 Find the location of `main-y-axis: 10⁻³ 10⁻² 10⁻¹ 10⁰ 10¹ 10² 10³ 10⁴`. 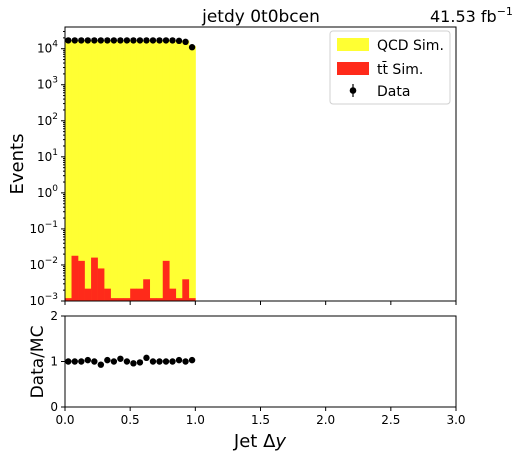

main-y-axis: 10⁻³ 10⁻² 10⁻¹ 10⁰ 10¹ 10² 10³ 10⁴ is located at coordinates (47, 170).